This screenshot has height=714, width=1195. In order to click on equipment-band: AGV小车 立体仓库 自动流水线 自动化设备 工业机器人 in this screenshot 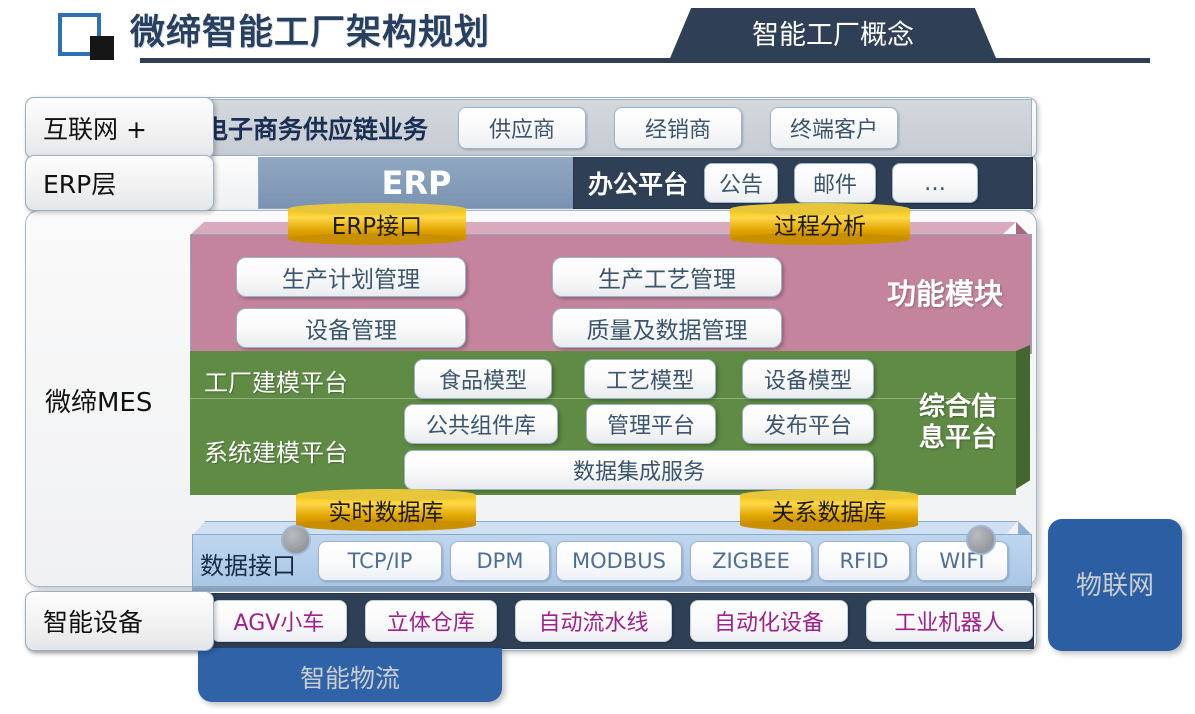, I will do `click(613, 621)`.